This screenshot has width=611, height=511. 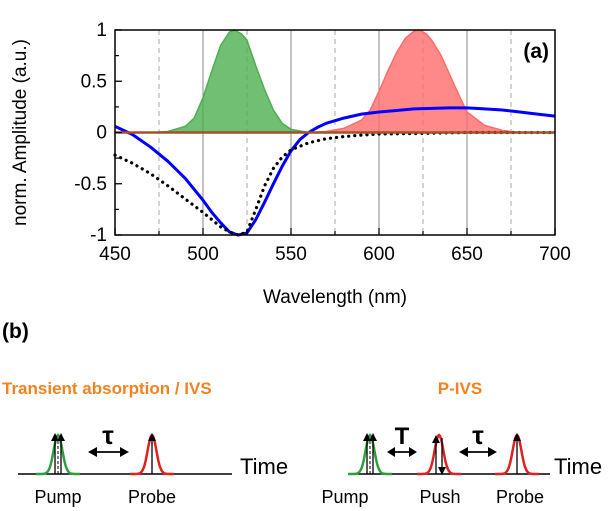 I want to click on x-tick-label: 700, so click(x=555, y=254).